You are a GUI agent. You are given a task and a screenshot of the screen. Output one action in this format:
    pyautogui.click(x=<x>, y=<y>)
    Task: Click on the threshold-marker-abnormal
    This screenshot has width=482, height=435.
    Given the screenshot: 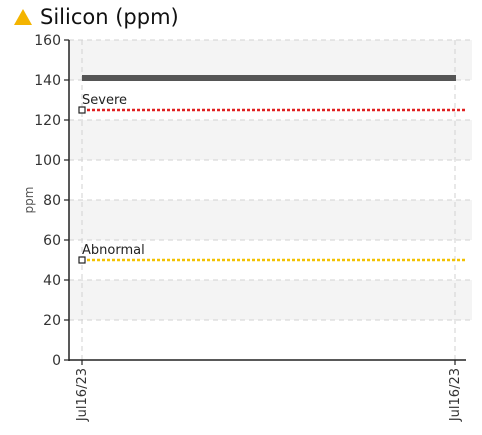 What is the action you would take?
    pyautogui.click(x=82, y=260)
    